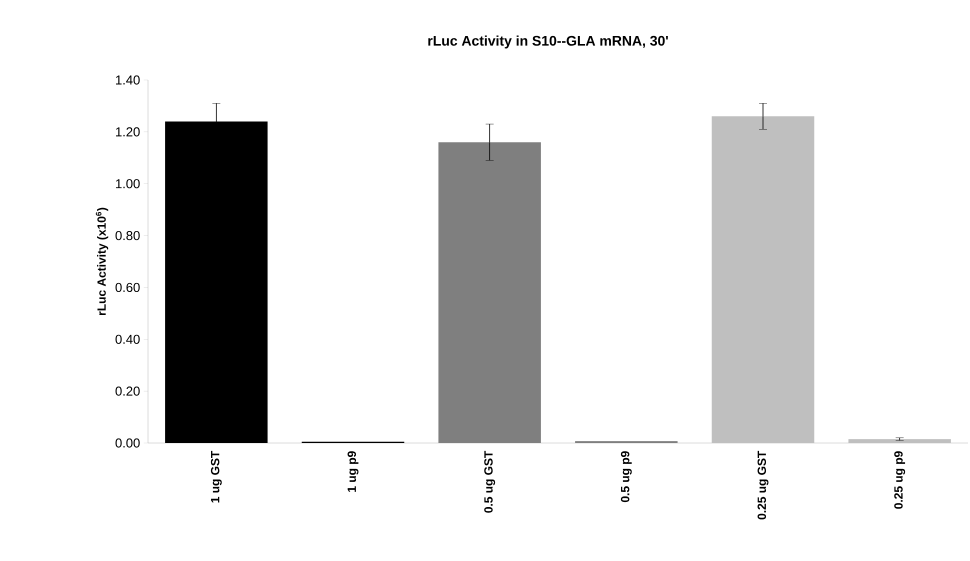 This screenshot has height=561, width=970. What do you see at coordinates (353, 471) in the screenshot?
I see `x-tick-label: 1 ug p9` at bounding box center [353, 471].